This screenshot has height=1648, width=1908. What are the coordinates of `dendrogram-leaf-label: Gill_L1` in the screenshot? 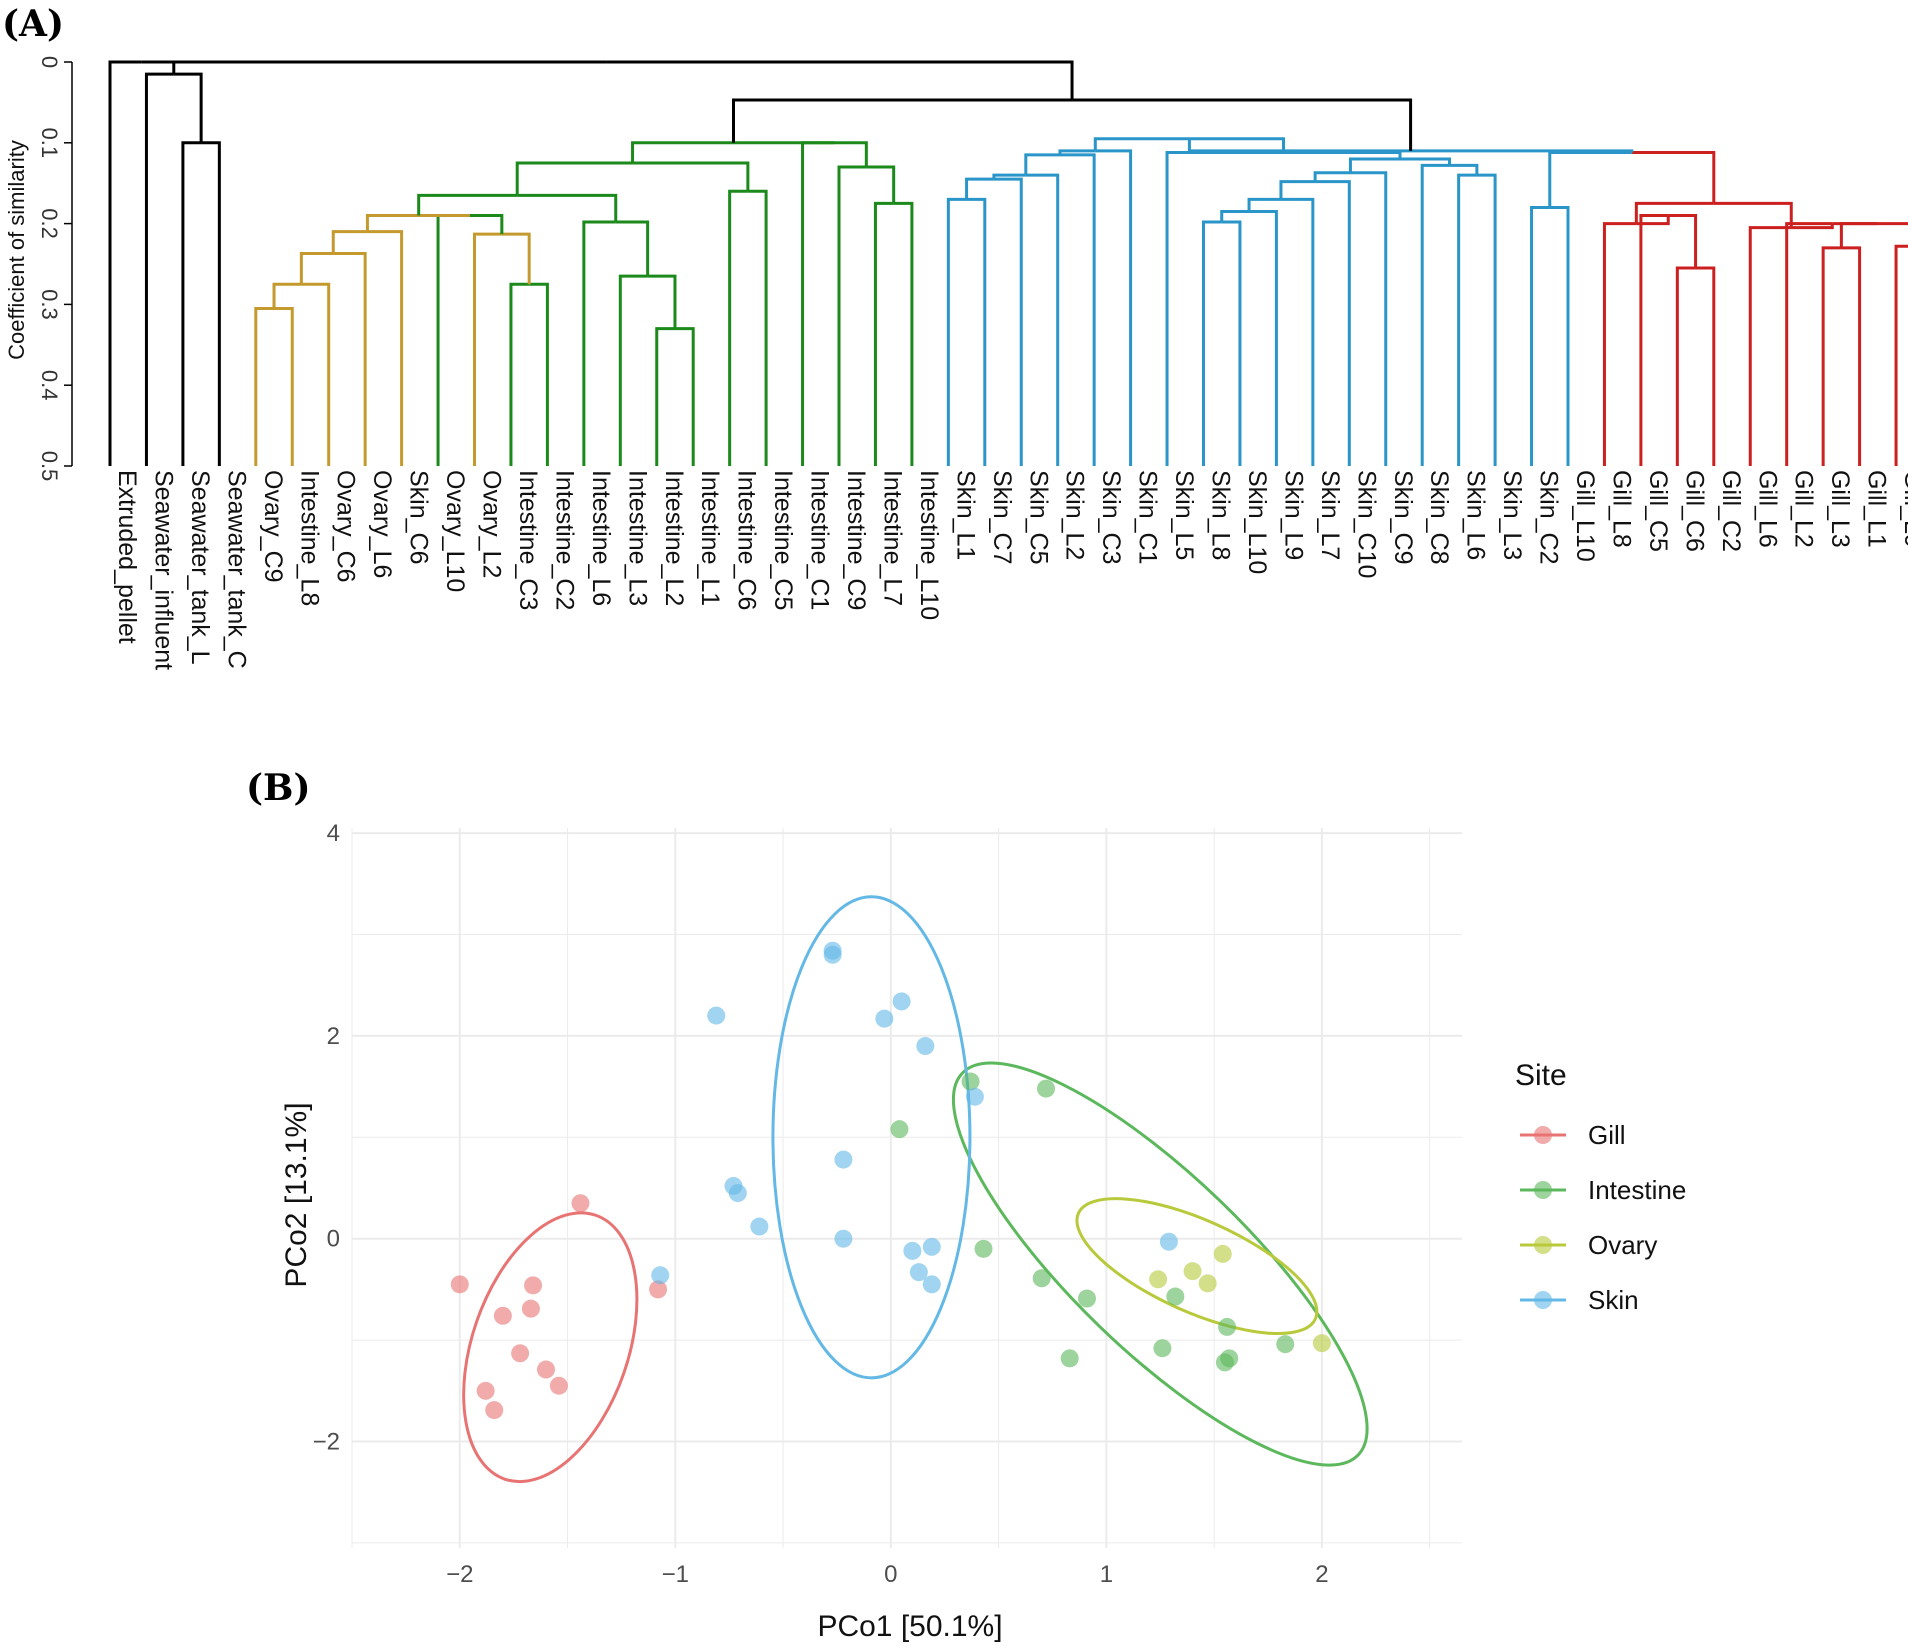 It's located at (1877, 509).